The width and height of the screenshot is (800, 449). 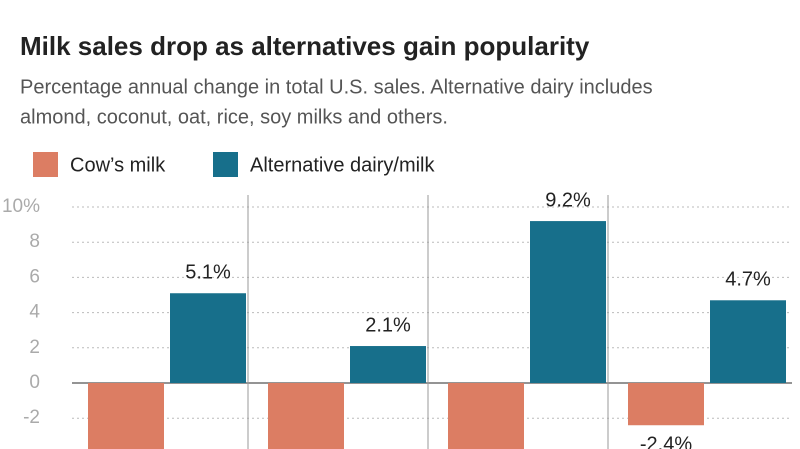 I want to click on data-label: 2.1%, so click(x=388, y=325).